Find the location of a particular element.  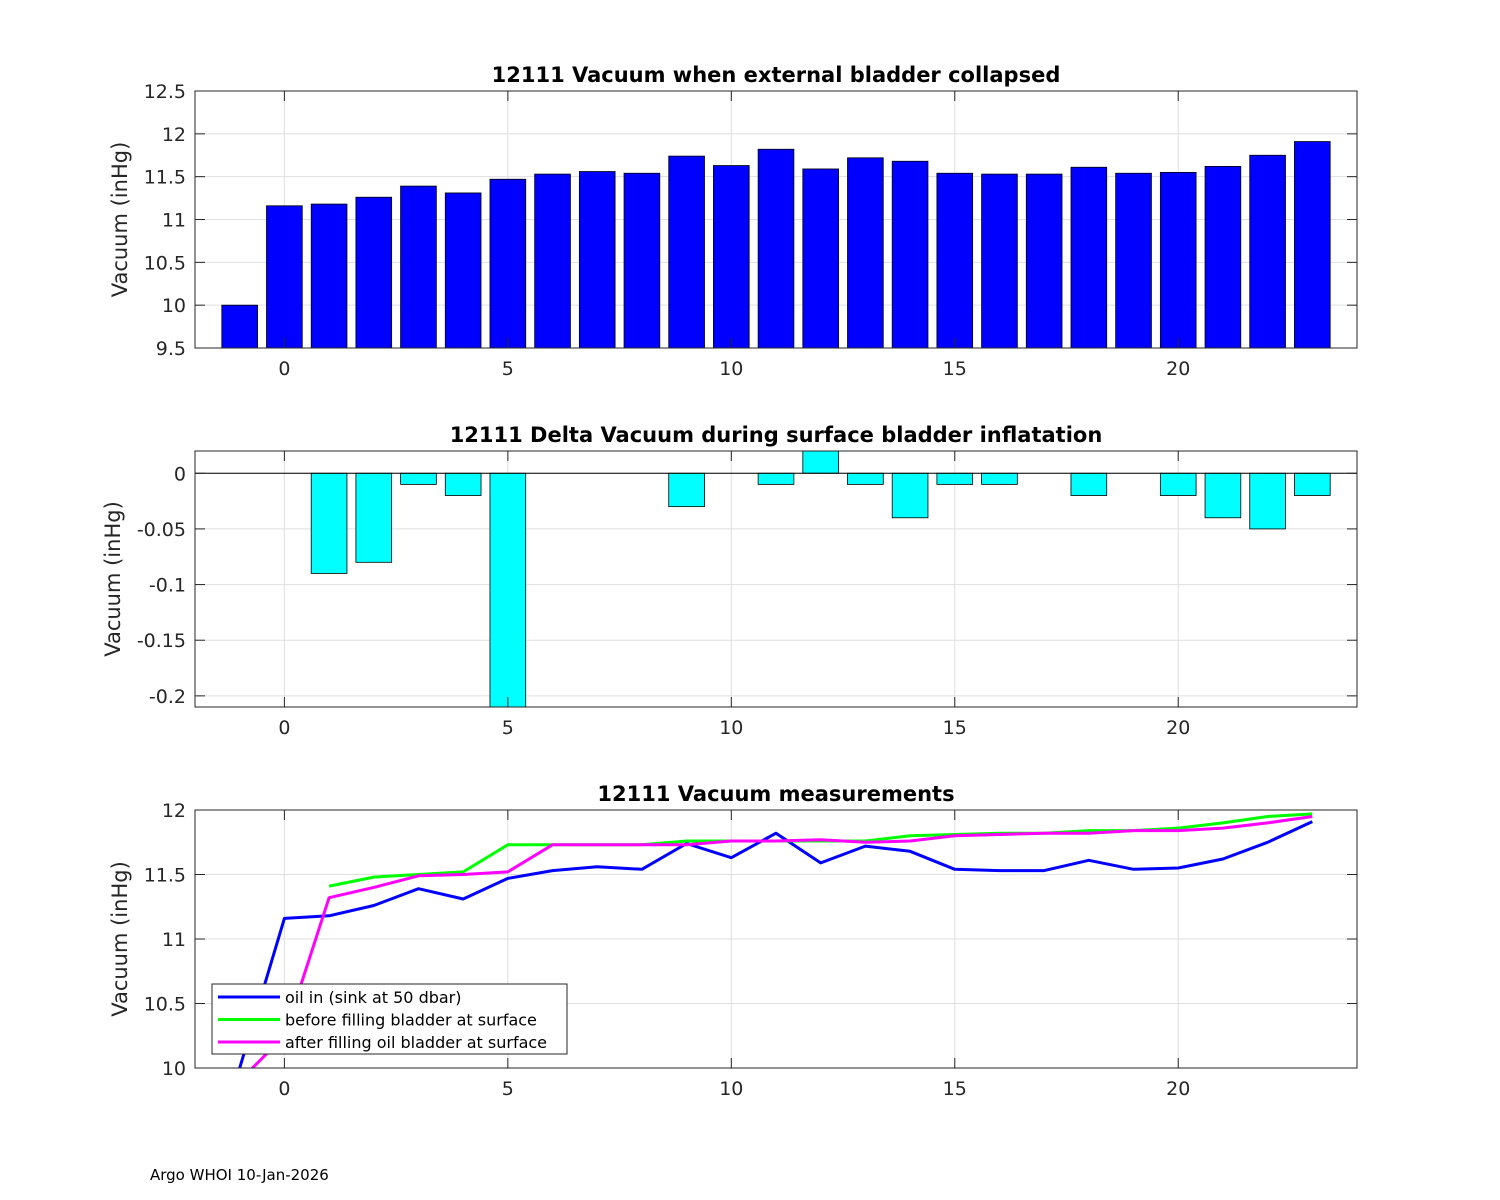

y-tick-label: -0.1 is located at coordinates (167, 586).